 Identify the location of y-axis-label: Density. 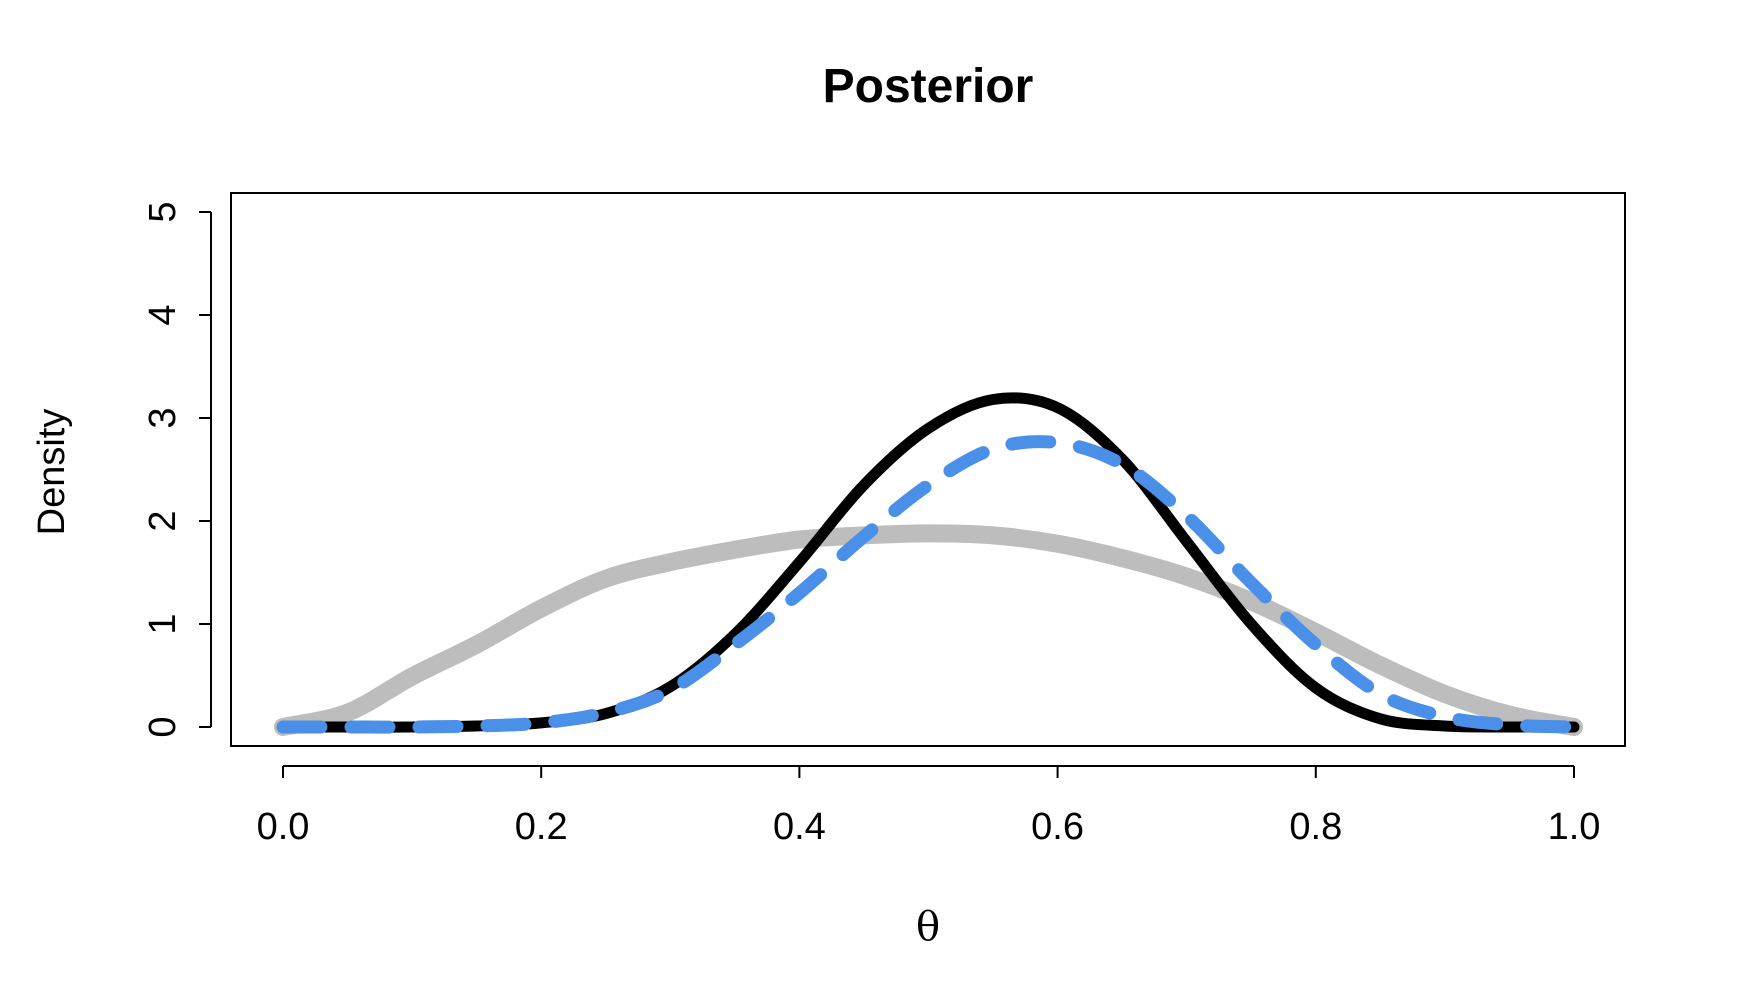
(52, 472).